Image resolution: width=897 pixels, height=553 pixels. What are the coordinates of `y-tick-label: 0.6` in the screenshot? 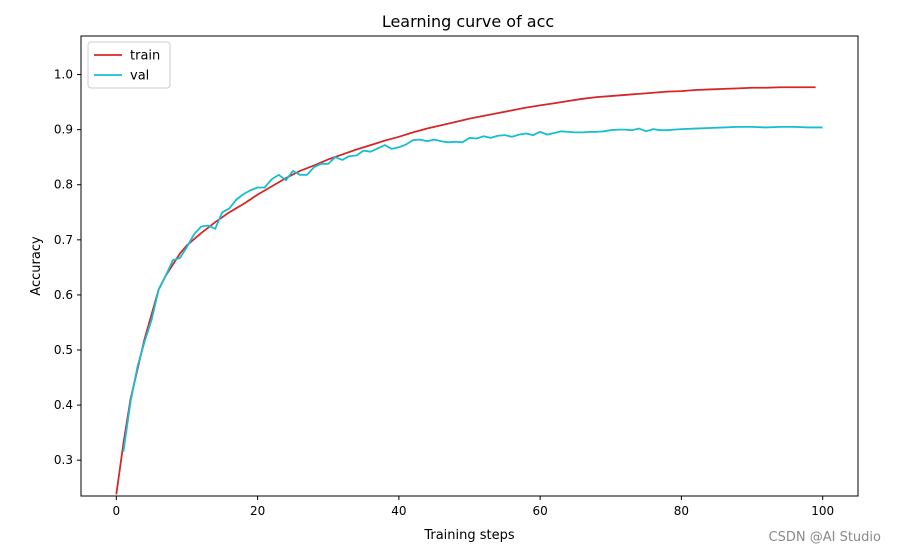 It's located at (63, 295).